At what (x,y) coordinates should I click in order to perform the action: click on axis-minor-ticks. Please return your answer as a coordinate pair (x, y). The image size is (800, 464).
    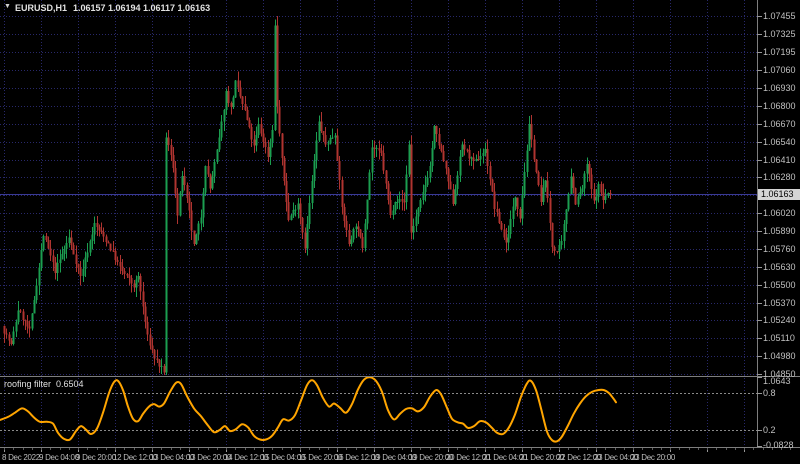
    Looking at the image, I should click on (397, 449).